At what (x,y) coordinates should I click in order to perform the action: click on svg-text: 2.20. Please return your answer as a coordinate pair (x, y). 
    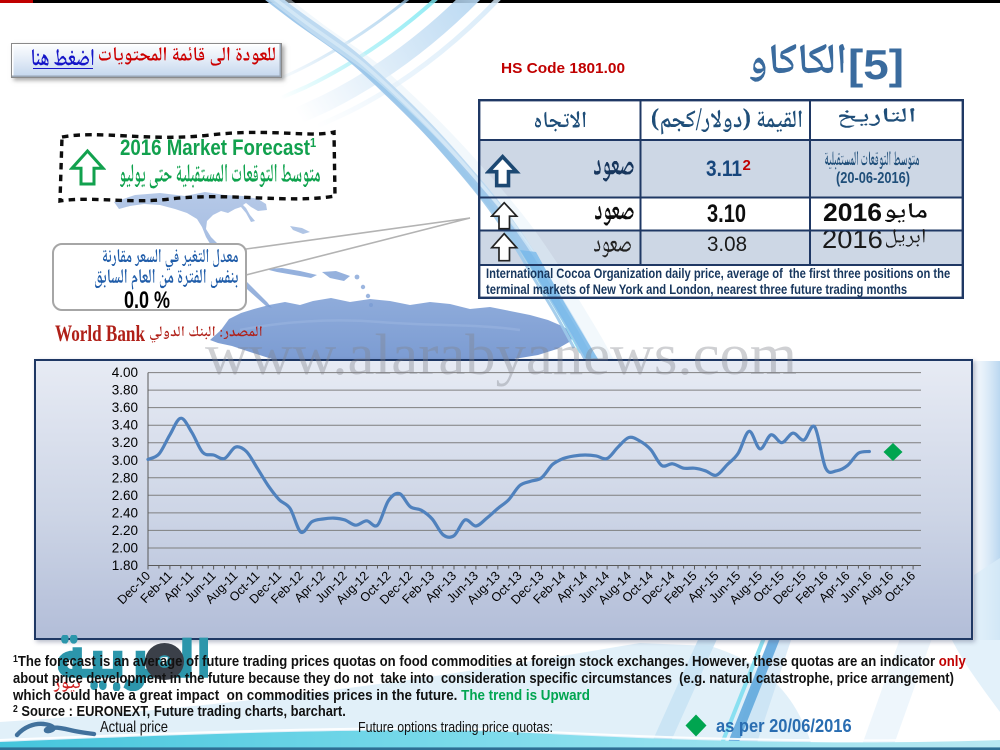
    Looking at the image, I should click on (125, 530).